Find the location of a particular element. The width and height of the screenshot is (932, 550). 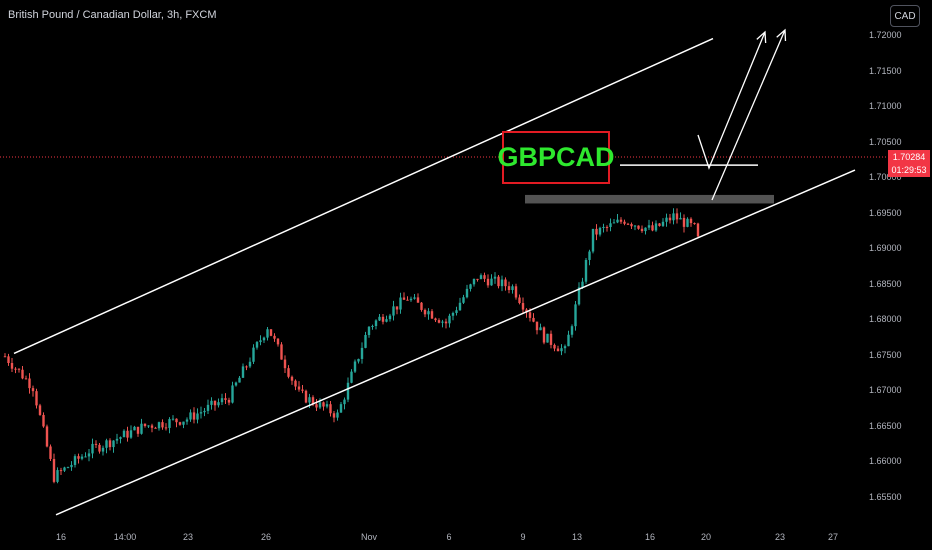

price-tick-label: 1.66000 is located at coordinates (885, 461).